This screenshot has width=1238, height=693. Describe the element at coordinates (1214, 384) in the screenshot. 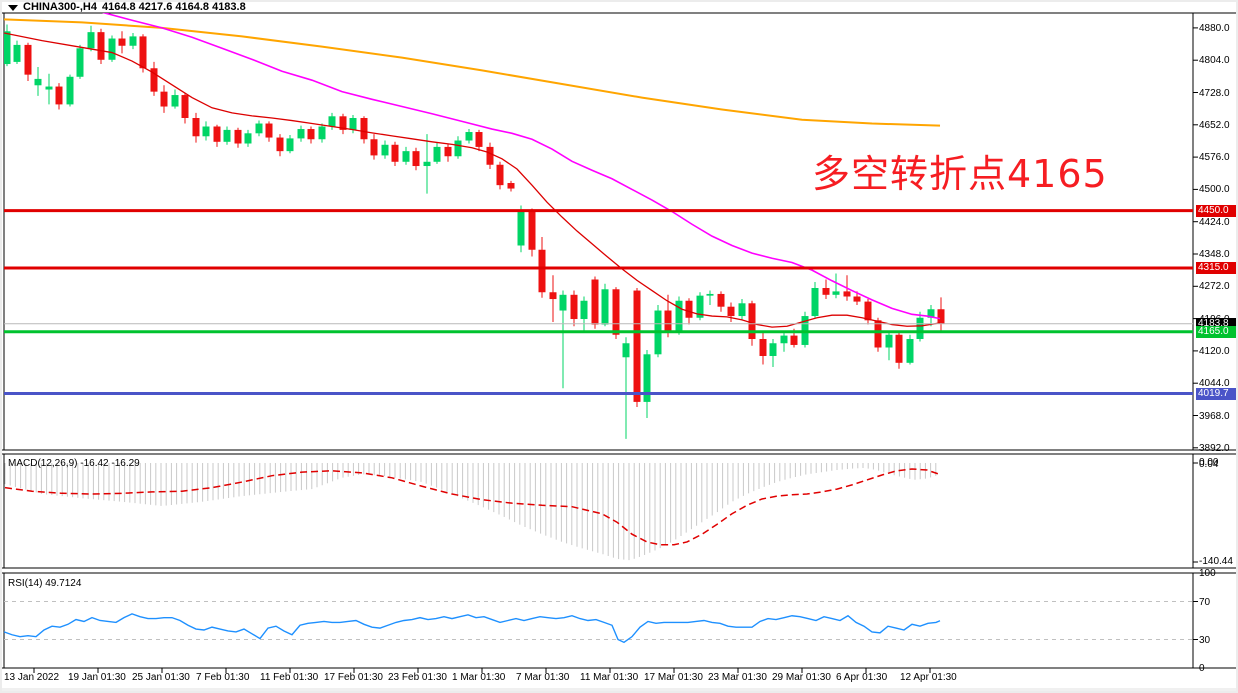

I see `price-tick-label: 4044.0` at that location.